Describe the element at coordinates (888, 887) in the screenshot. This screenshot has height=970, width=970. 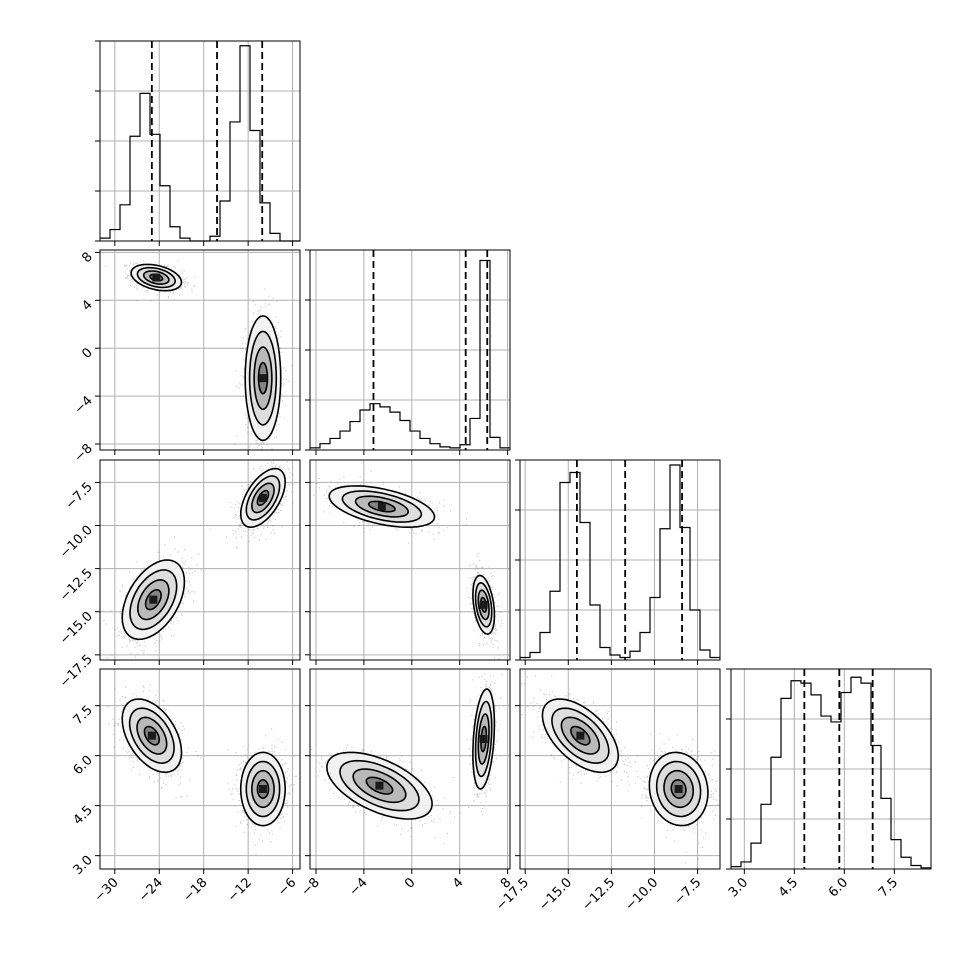
I see `xtick-label-3-3: 7.5` at that location.